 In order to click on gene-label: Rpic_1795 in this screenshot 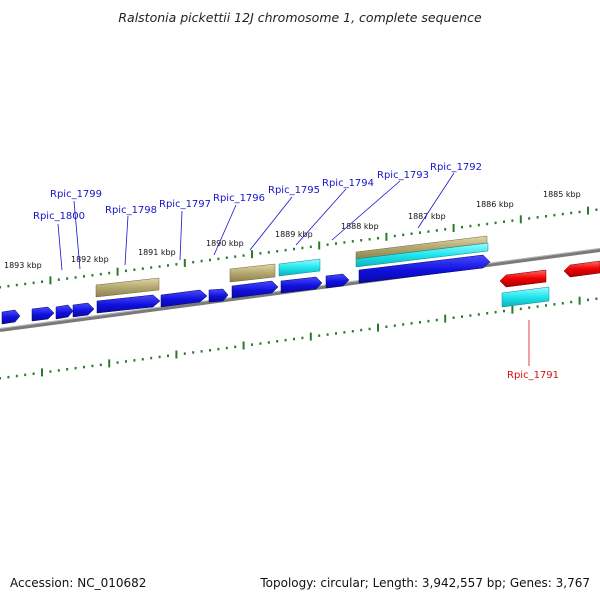, I will do `click(294, 190)`.